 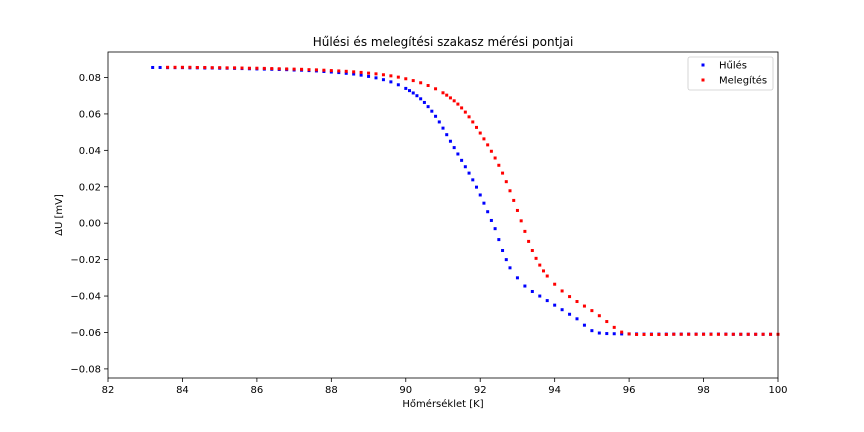 What do you see at coordinates (703, 80) in the screenshot?
I see `legend-marker-melegites` at bounding box center [703, 80].